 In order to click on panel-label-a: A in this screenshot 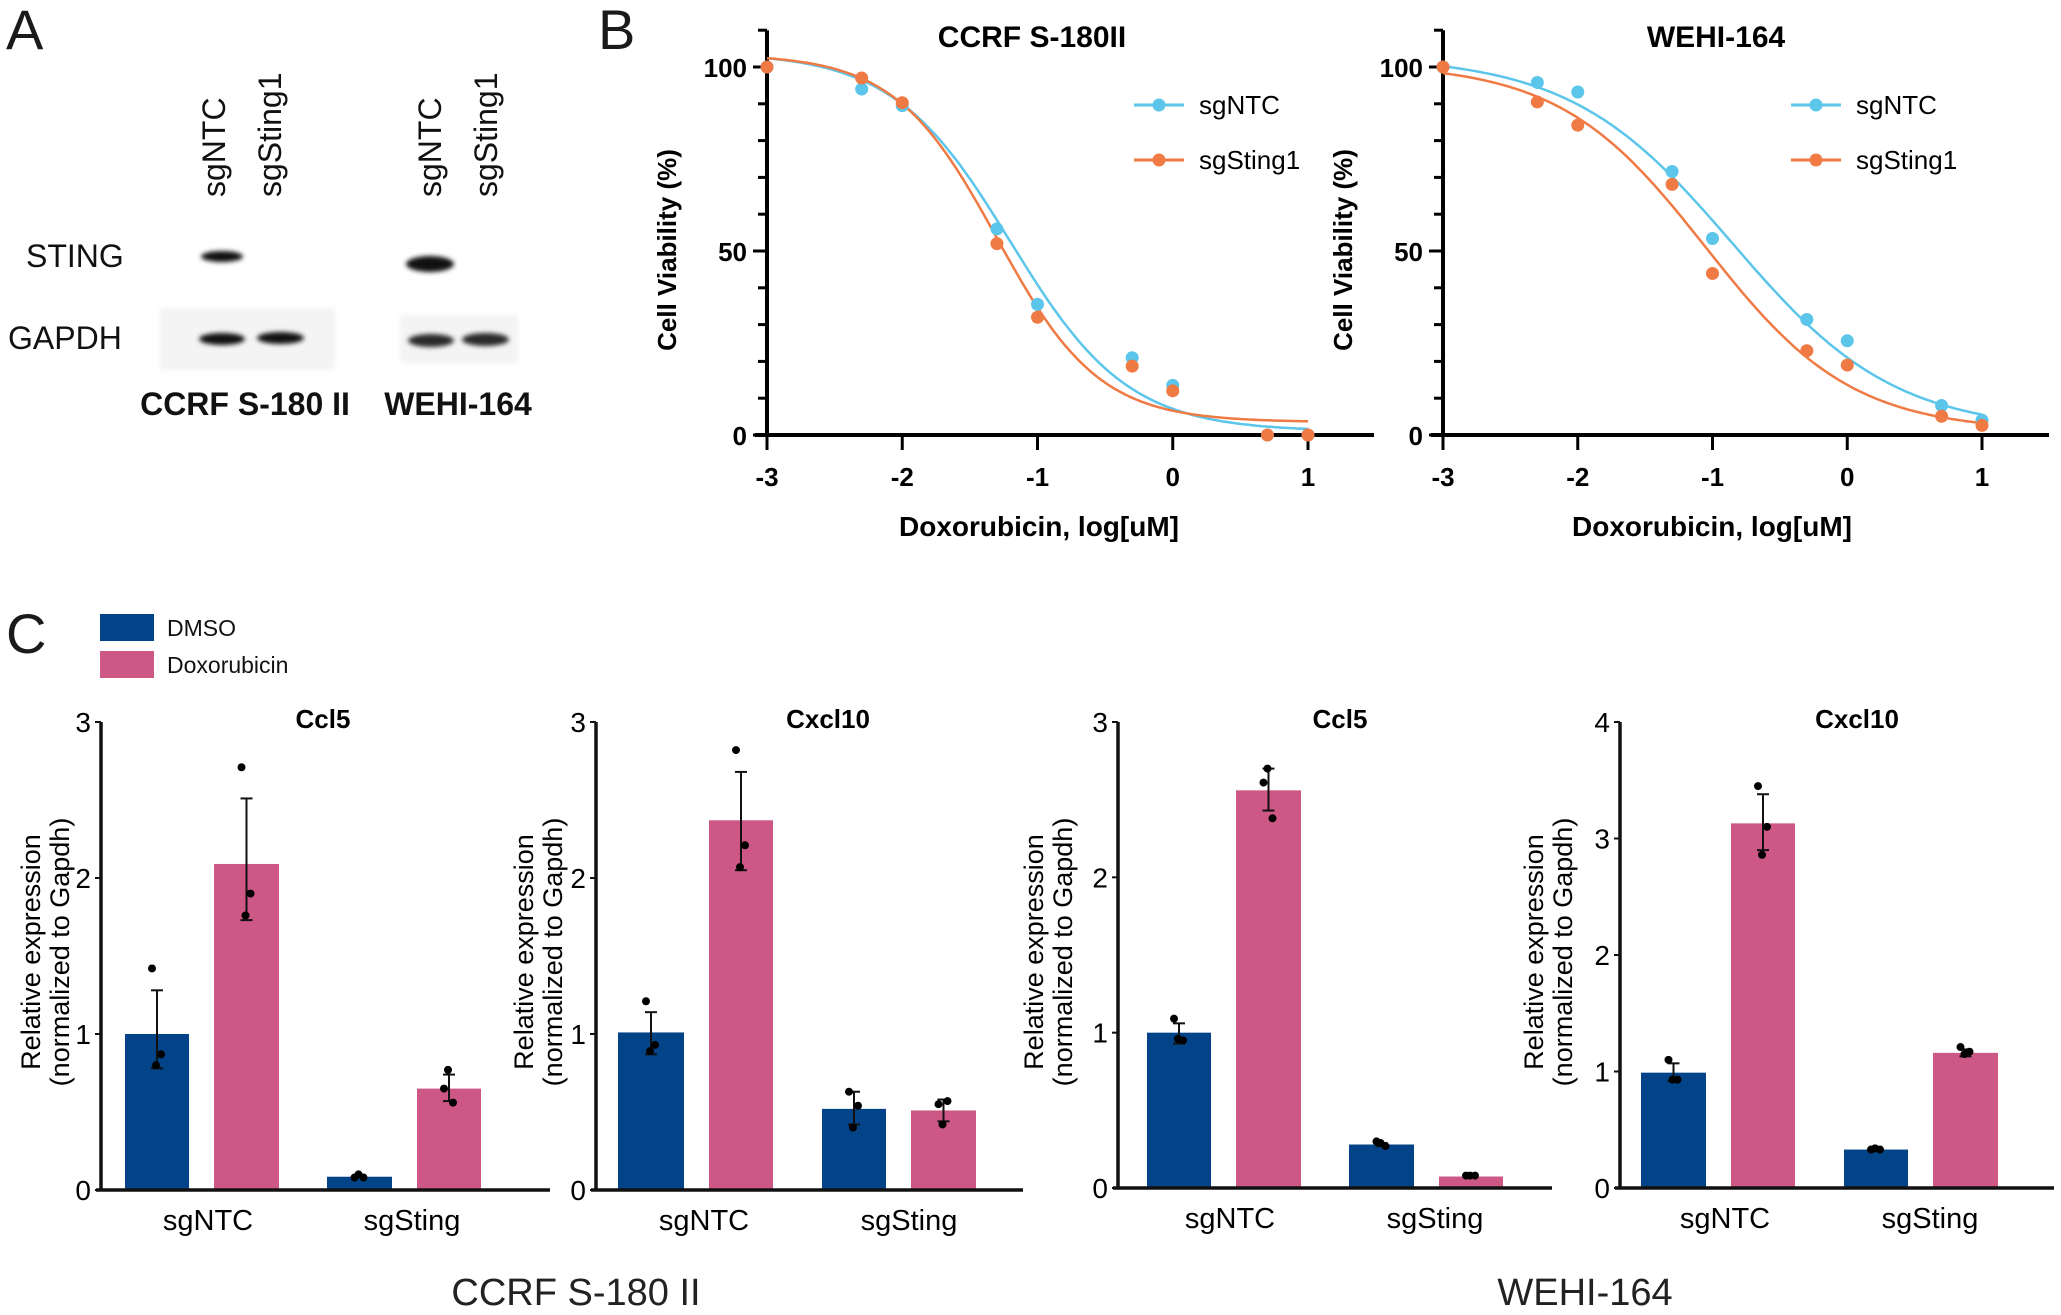, I will do `click(25, 30)`.